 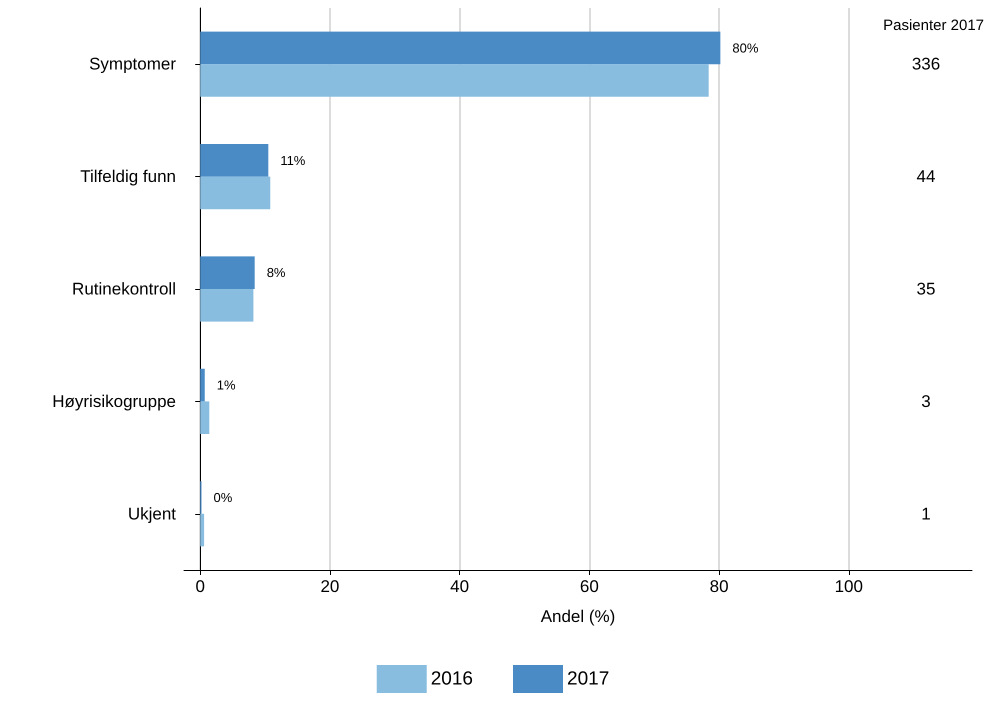 I want to click on data-label: 11%, so click(x=293, y=160).